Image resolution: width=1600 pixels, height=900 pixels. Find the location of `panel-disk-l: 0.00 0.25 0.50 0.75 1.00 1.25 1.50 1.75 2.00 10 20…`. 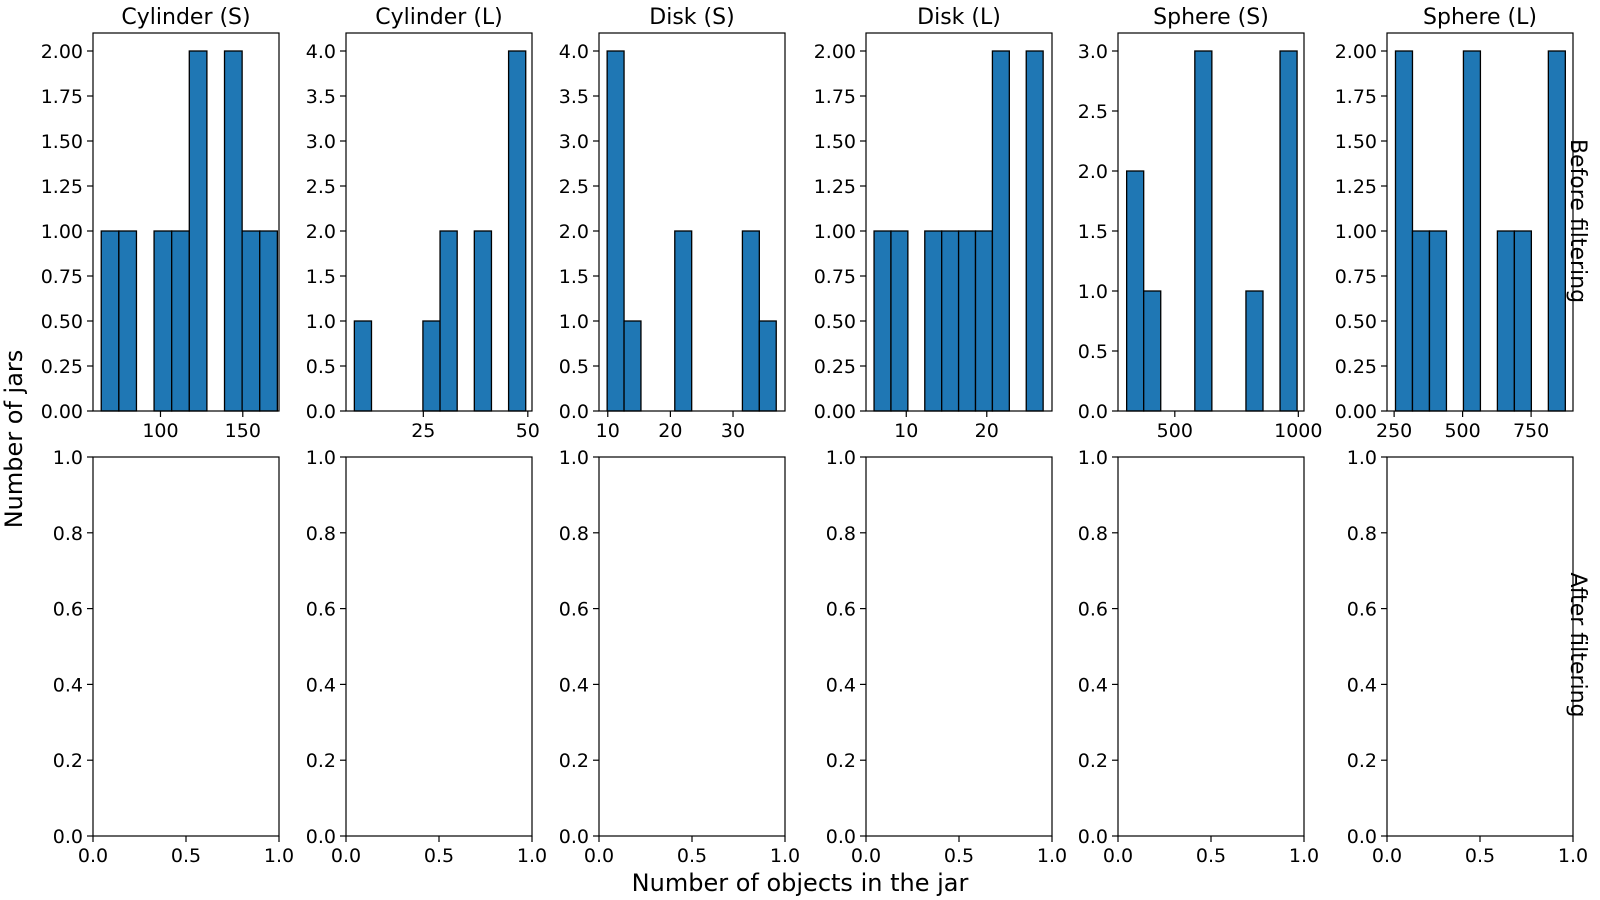

panel-disk-l: 0.00 0.25 0.50 0.75 1.00 1.25 1.50 1.75 2.00 10 20… is located at coordinates (933, 223).